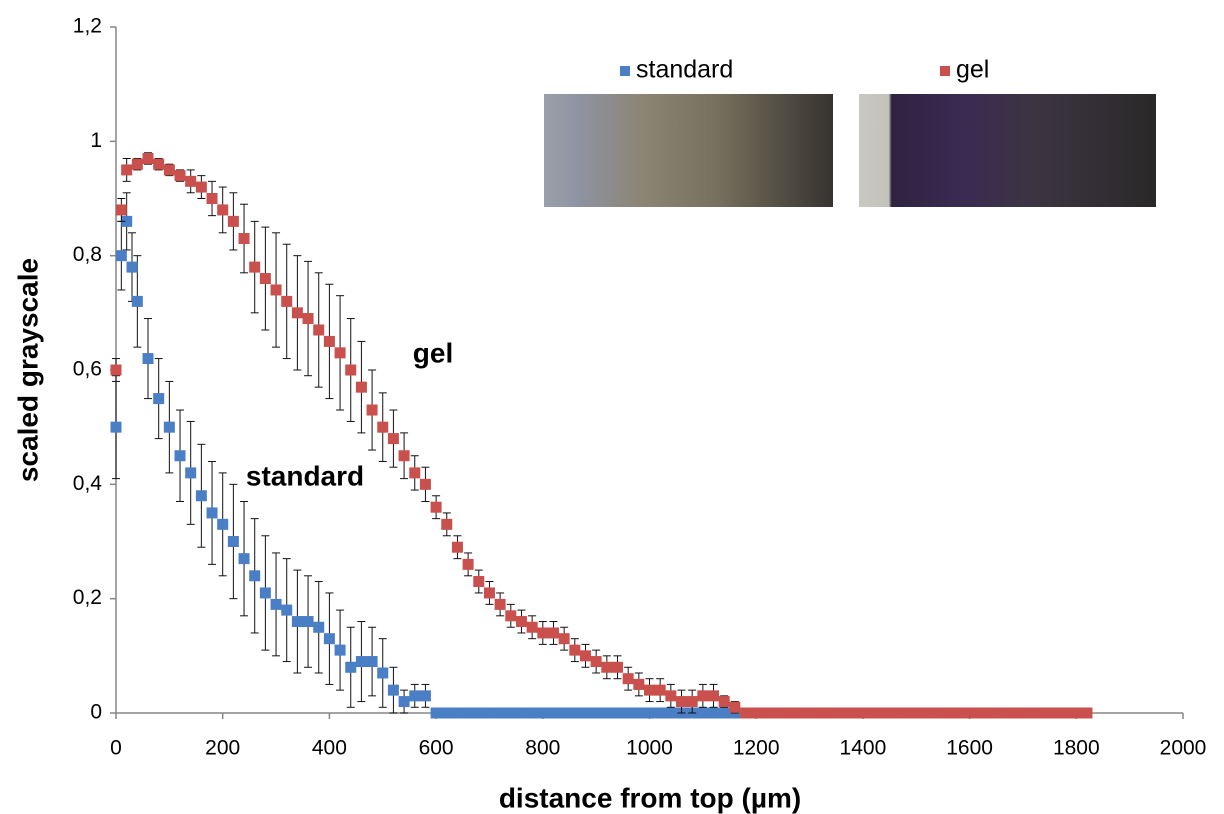  I want to click on x-tick-label: 1200, so click(756, 748).